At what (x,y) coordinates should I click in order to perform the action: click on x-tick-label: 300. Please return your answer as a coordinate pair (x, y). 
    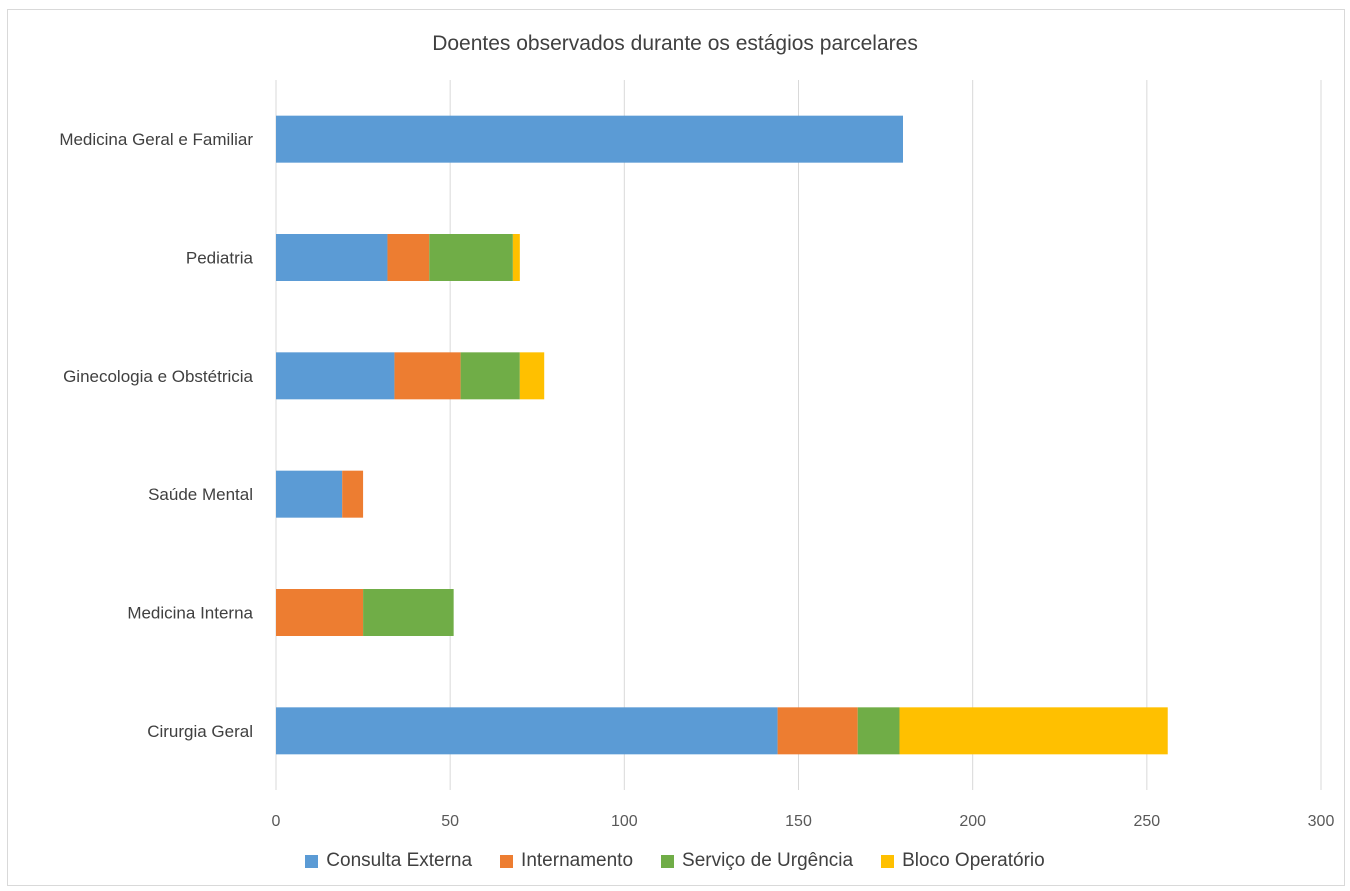
    Looking at the image, I should click on (1321, 821).